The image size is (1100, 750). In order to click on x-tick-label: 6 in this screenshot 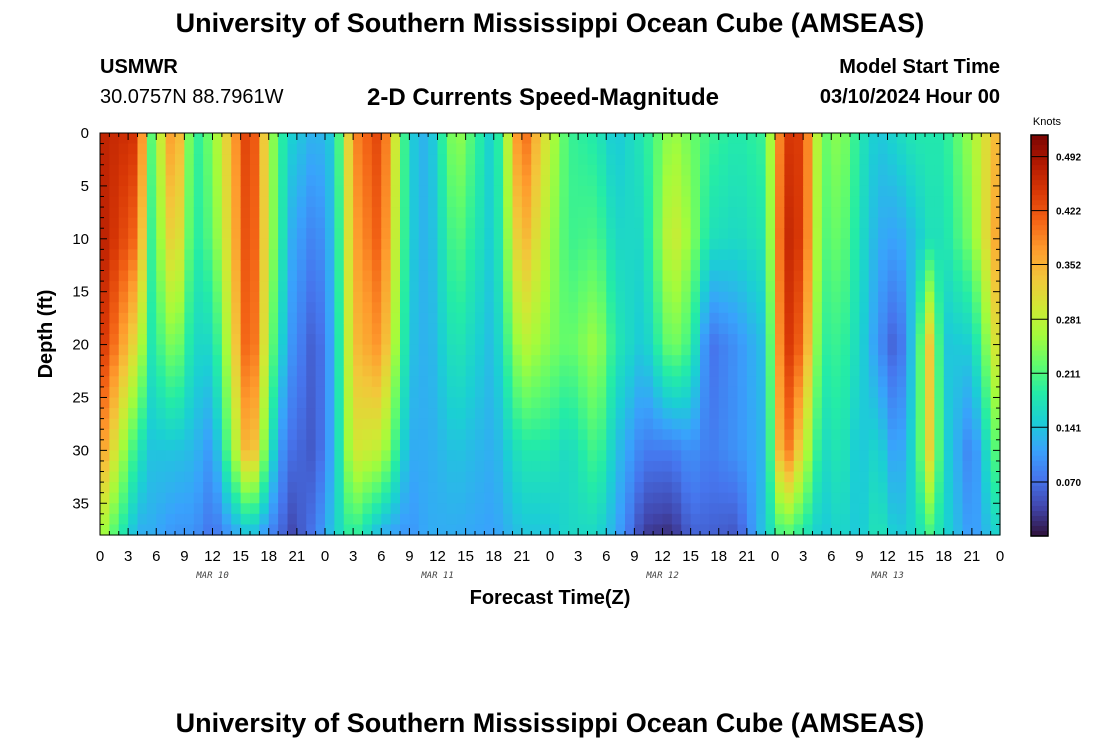, I will do `click(156, 556)`.